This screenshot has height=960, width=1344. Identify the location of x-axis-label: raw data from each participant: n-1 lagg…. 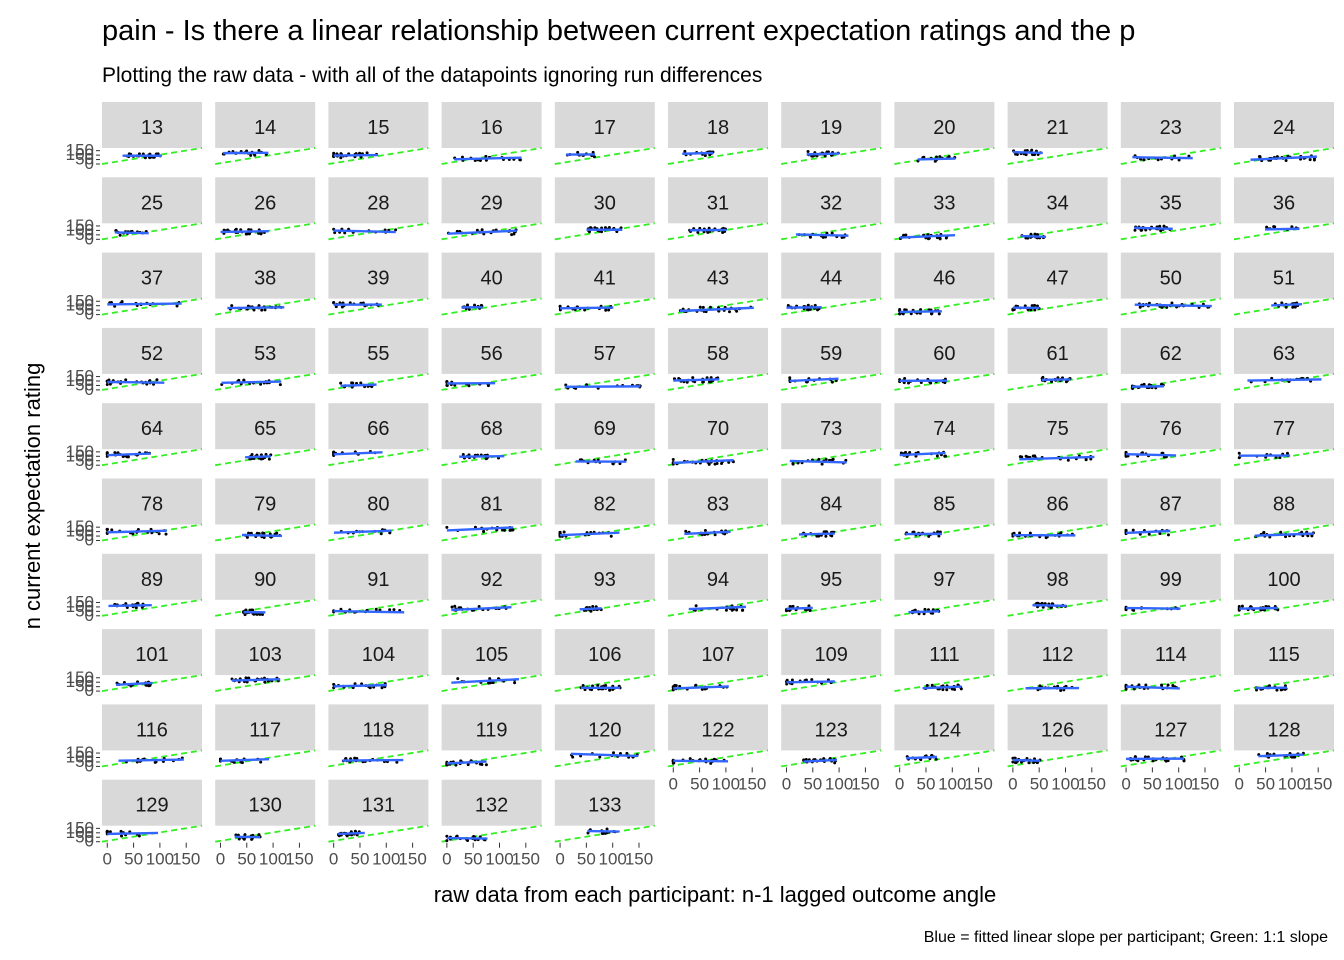
(715, 894).